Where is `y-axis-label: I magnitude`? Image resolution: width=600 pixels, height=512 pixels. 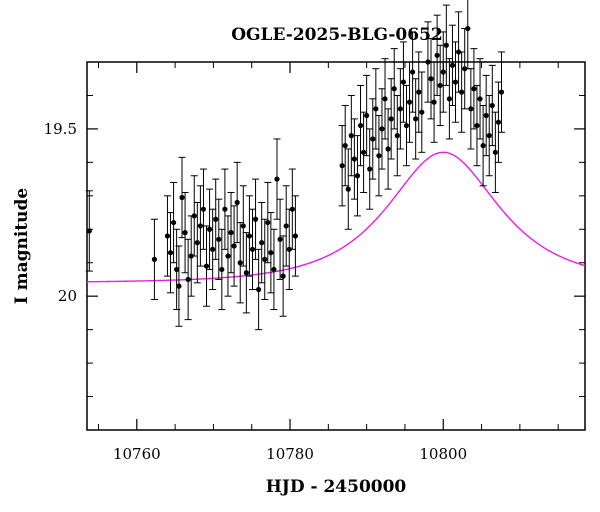
y-axis-label: I magnitude is located at coordinates (22, 246).